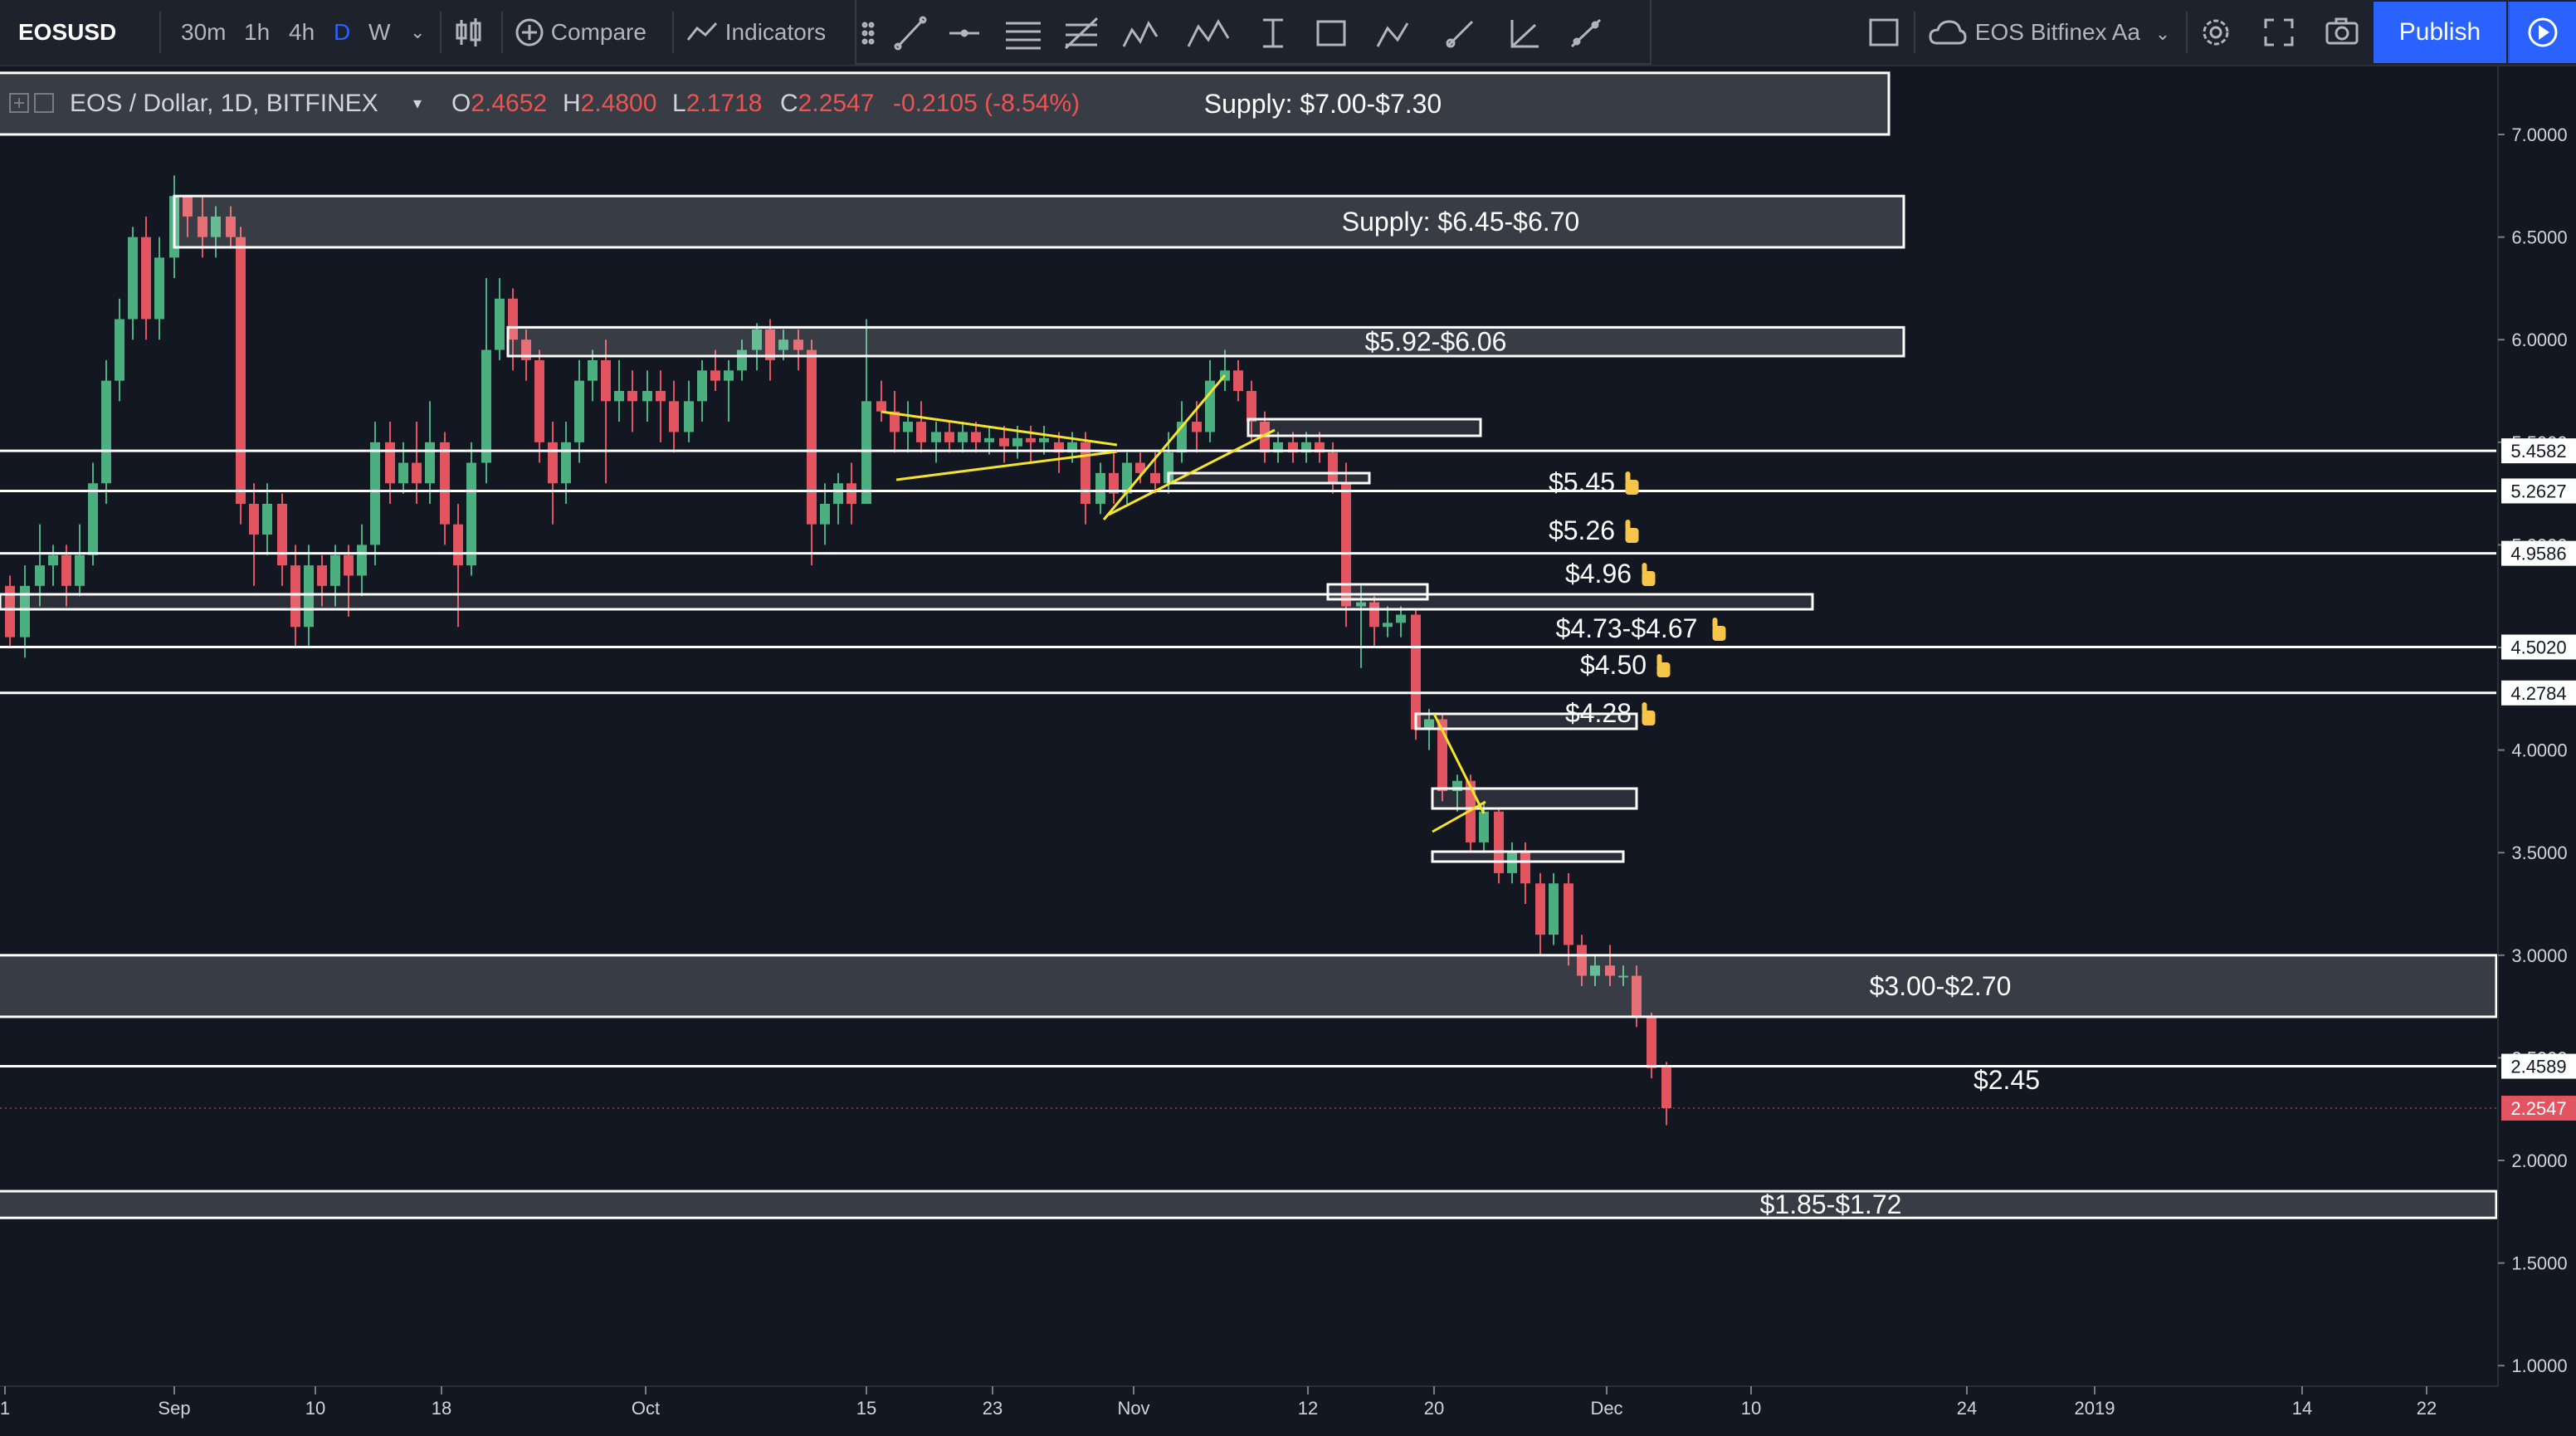  What do you see at coordinates (258, 32) in the screenshot?
I see `timeframe-1h: 1h` at bounding box center [258, 32].